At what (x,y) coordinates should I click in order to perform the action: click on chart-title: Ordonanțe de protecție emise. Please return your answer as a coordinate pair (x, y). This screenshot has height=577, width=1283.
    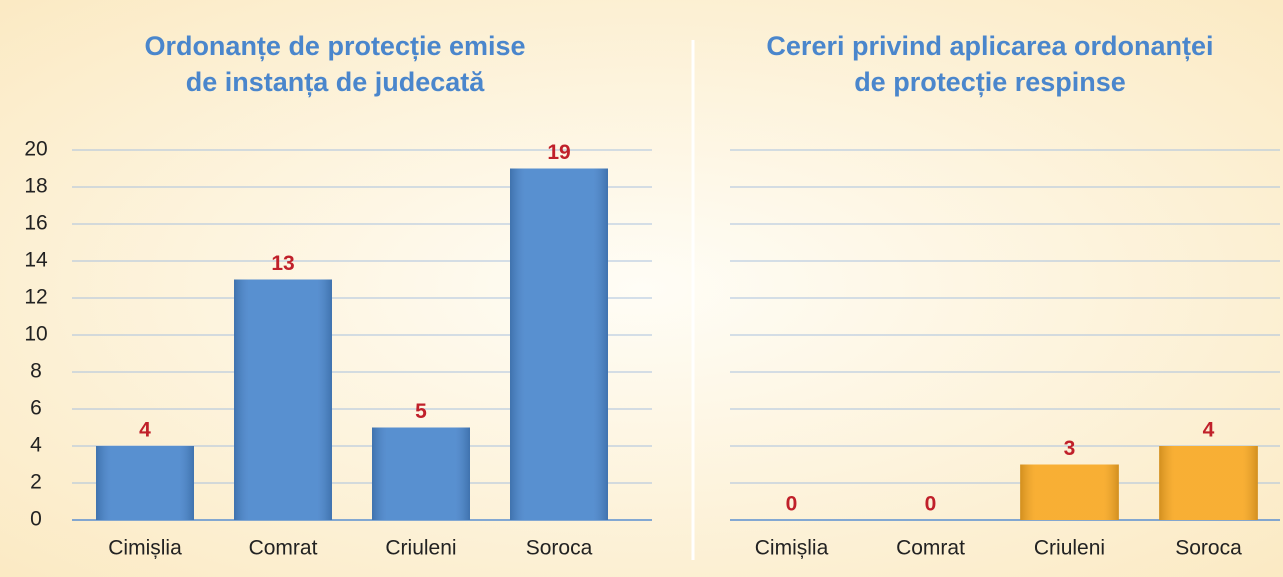
    Looking at the image, I should click on (334, 46).